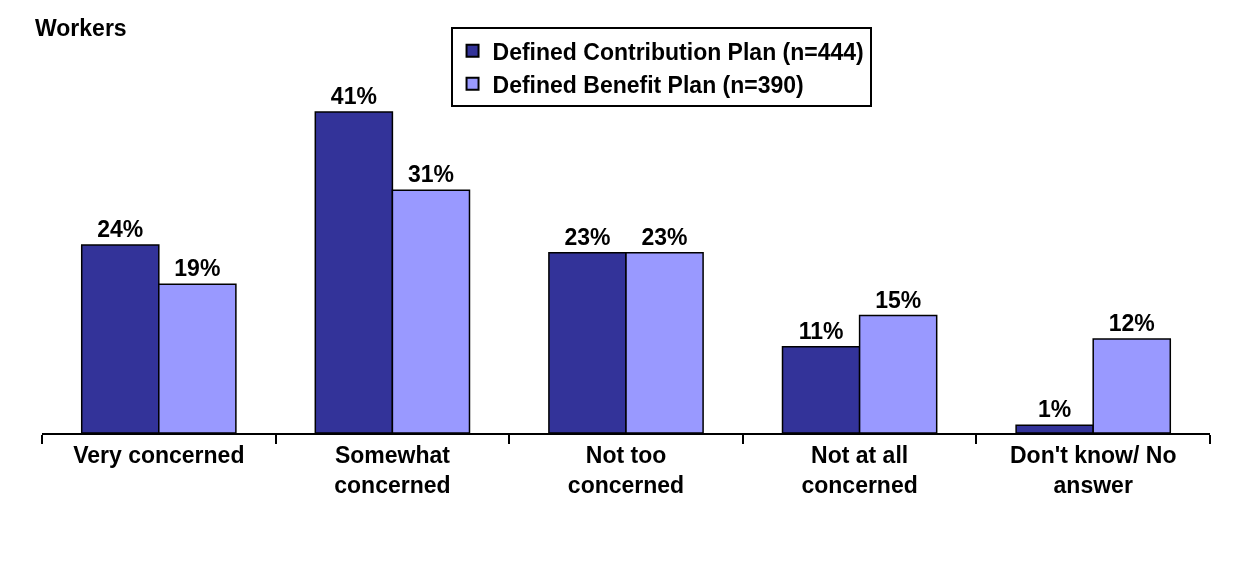 Image resolution: width=1256 pixels, height=561 pixels. I want to click on data-label: 41%, so click(353, 95).